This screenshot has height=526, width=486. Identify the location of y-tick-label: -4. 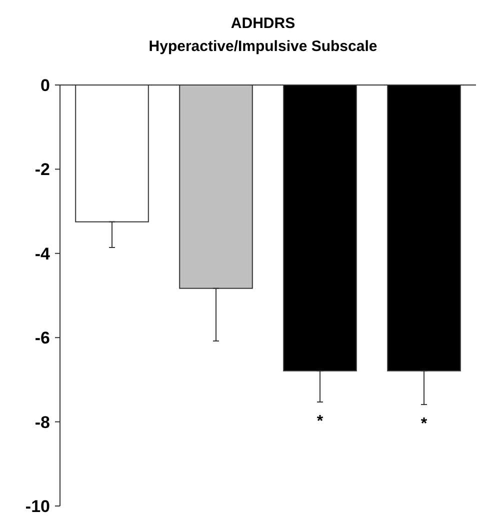
(42, 254).